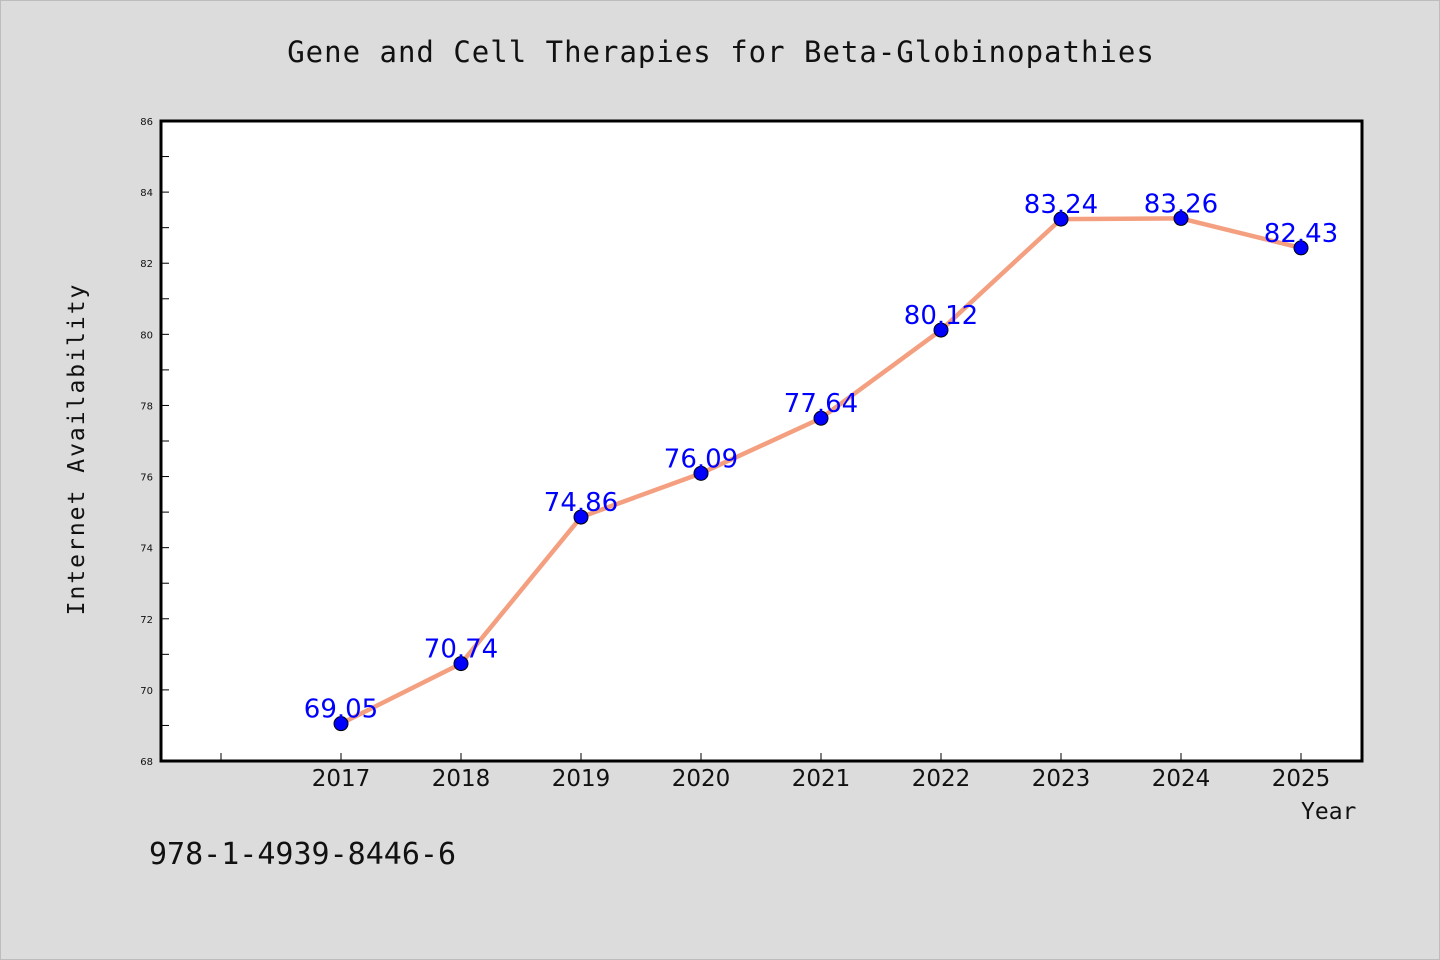 This screenshot has height=960, width=1440. I want to click on y-tick-label: 72, so click(146, 620).